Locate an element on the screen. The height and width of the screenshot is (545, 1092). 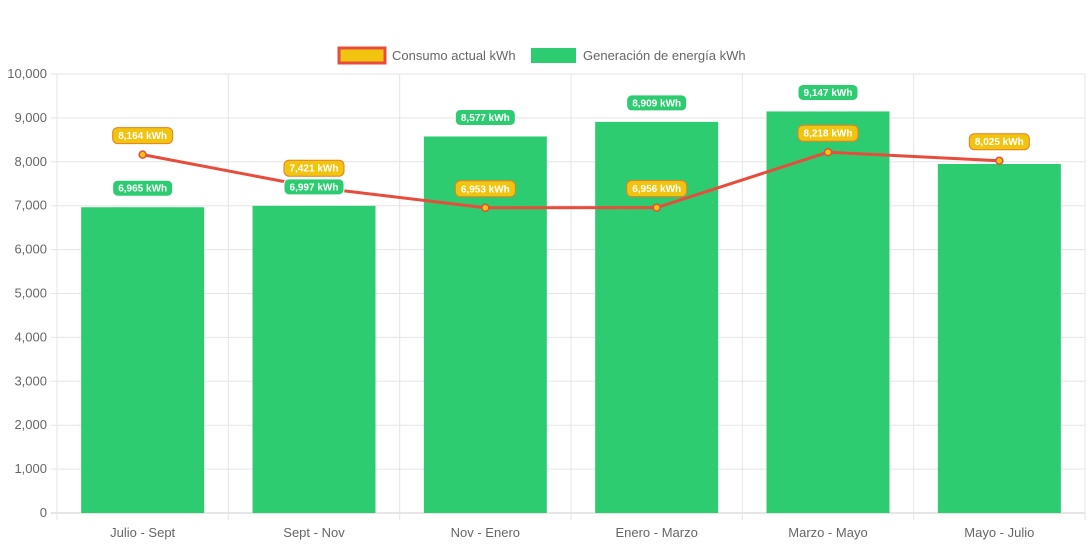
generation-data-label: 6,997 kWh is located at coordinates (314, 187).